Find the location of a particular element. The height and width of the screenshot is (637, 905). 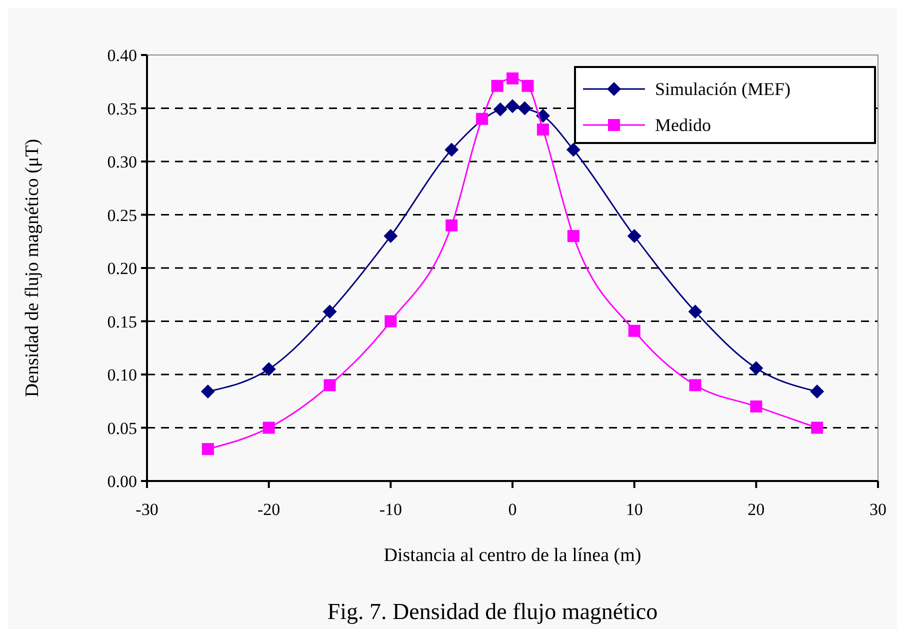

x-tick-label: -10 is located at coordinates (390, 509).